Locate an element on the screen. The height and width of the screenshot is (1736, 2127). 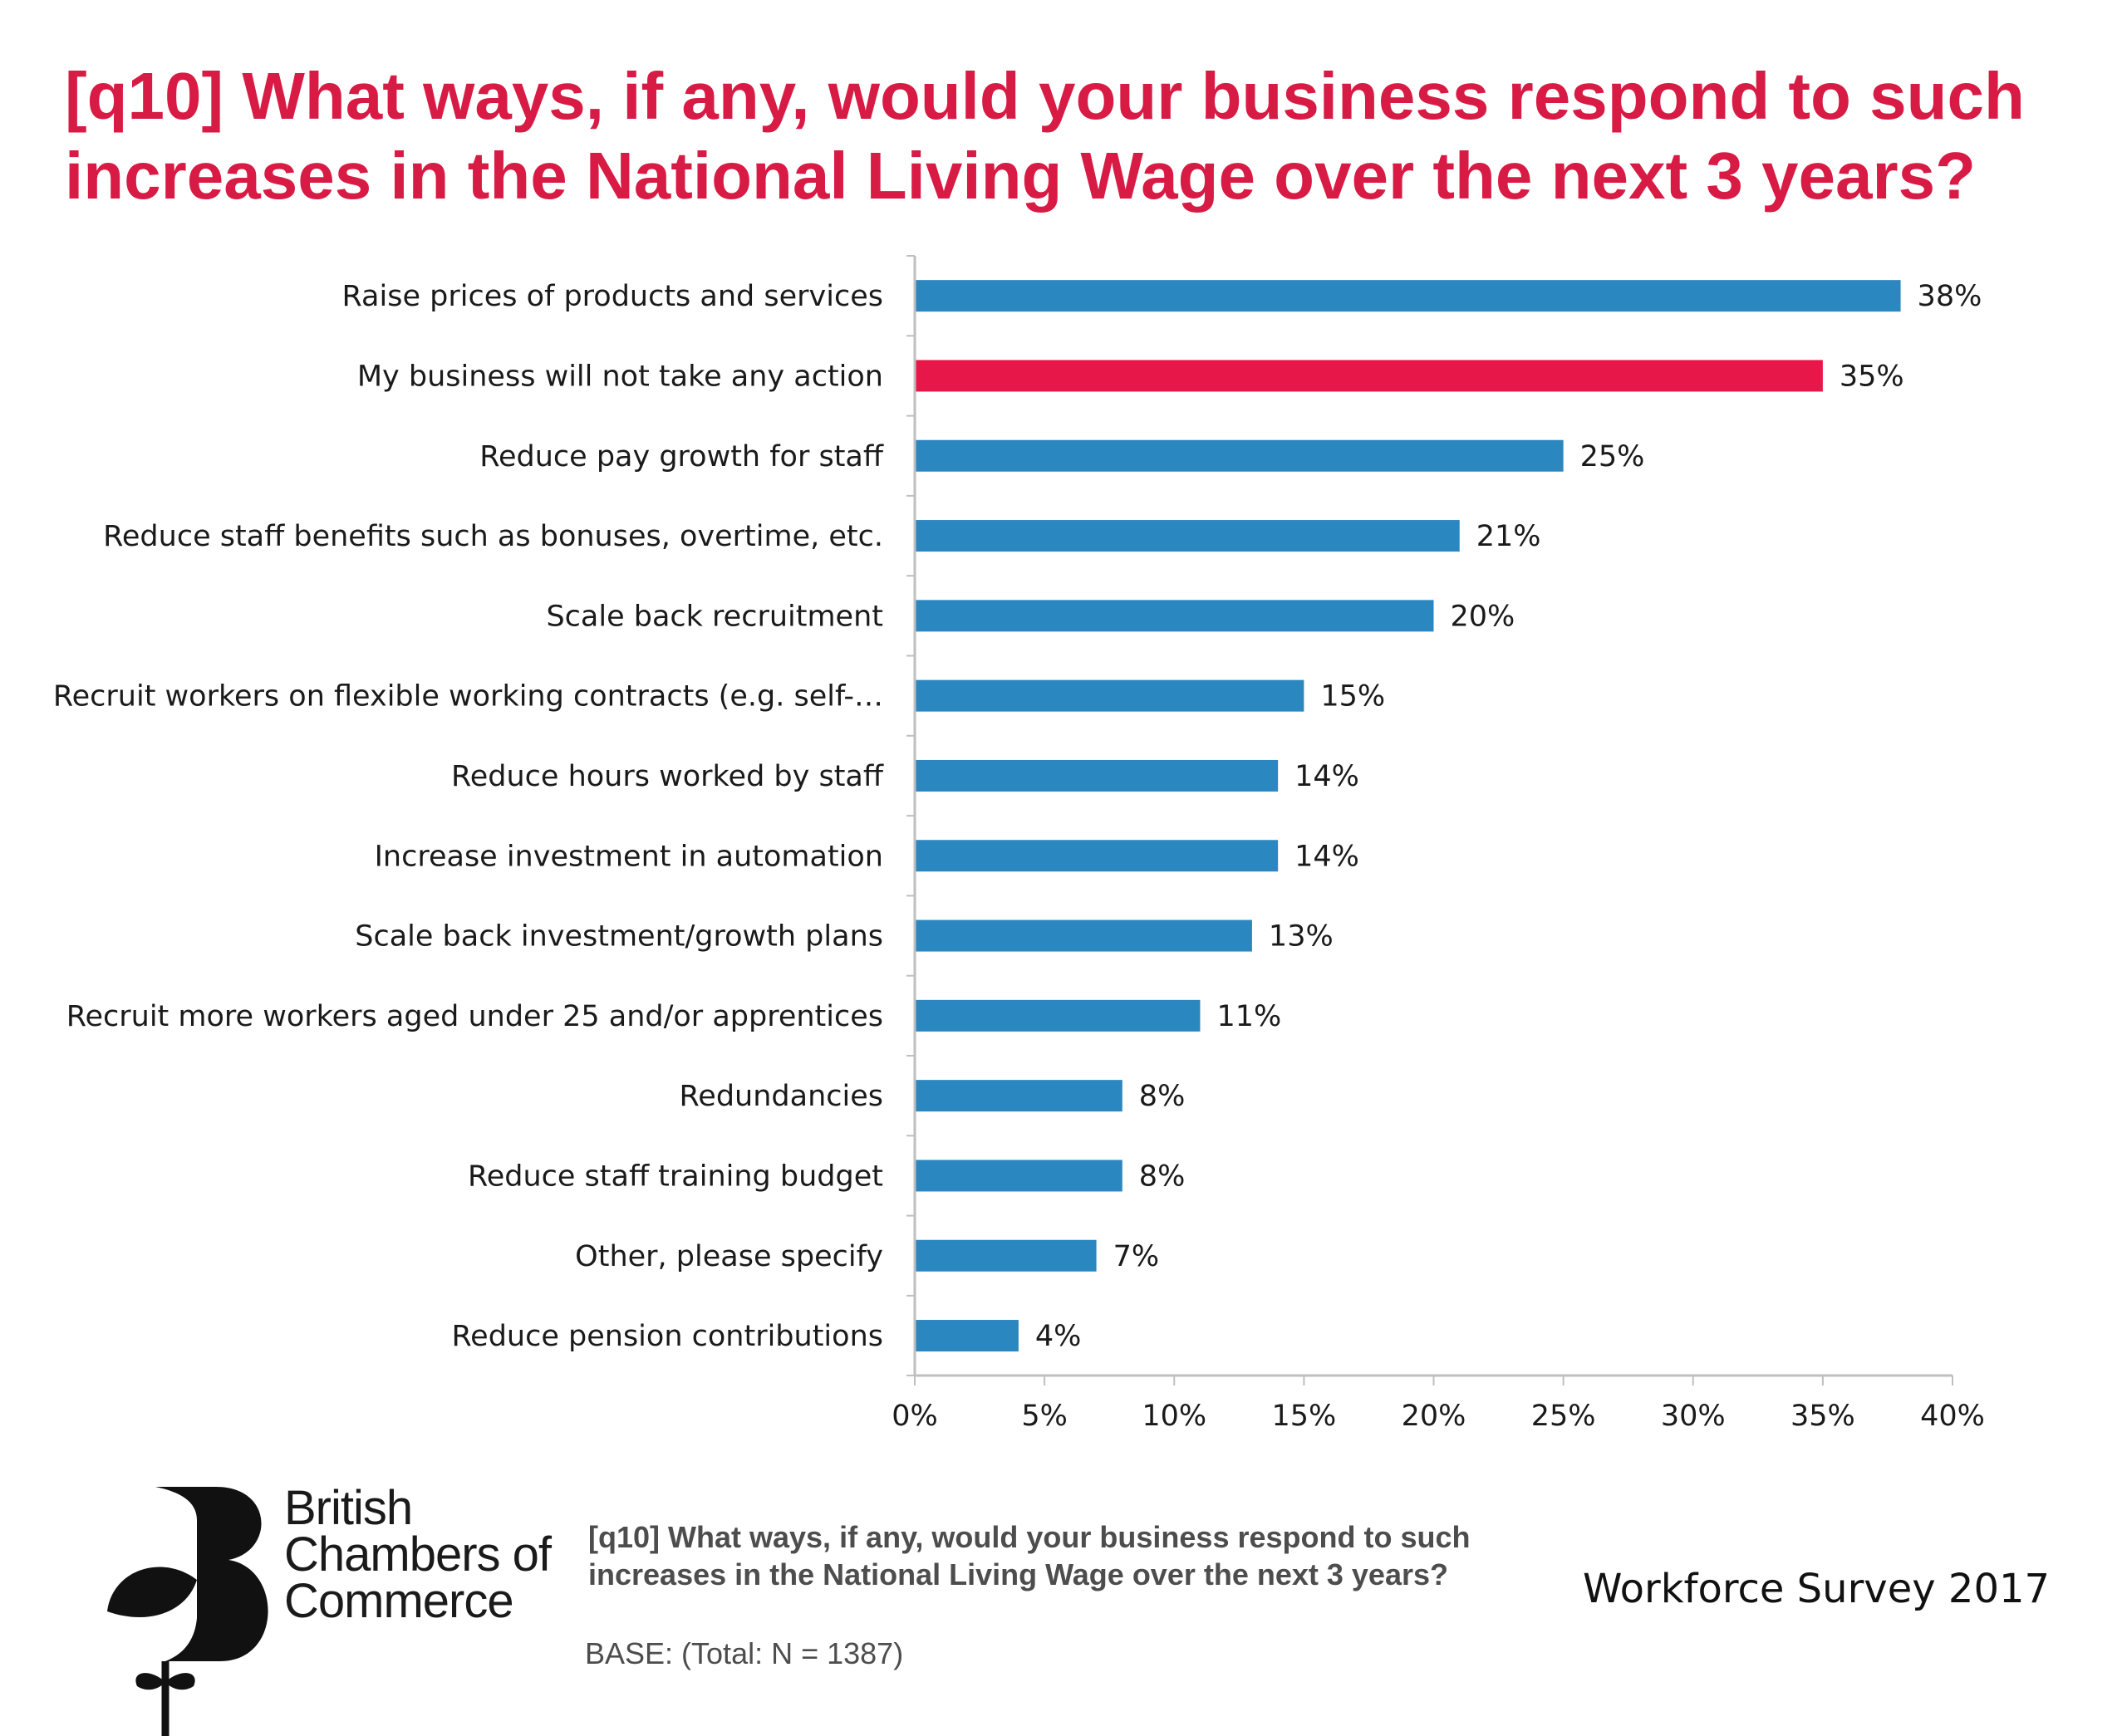
x-tick-label: 20% is located at coordinates (1434, 1416).